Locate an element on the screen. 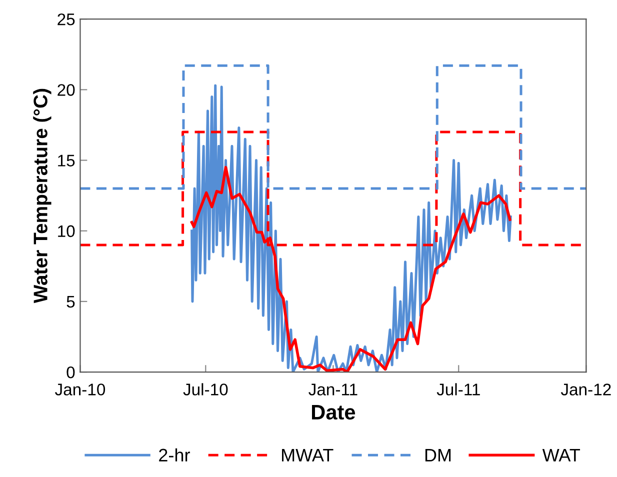 The image size is (617, 477). y-tick-label: 15 is located at coordinates (66, 160).